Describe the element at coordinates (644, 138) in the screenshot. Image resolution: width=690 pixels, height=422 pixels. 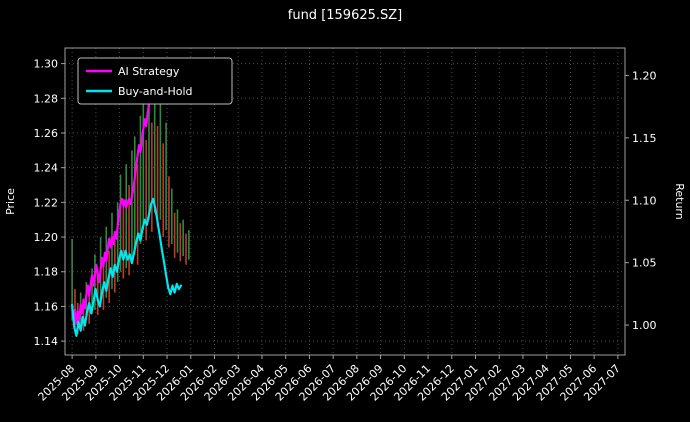
I see `y-tick-label-right: 1.15` at that location.